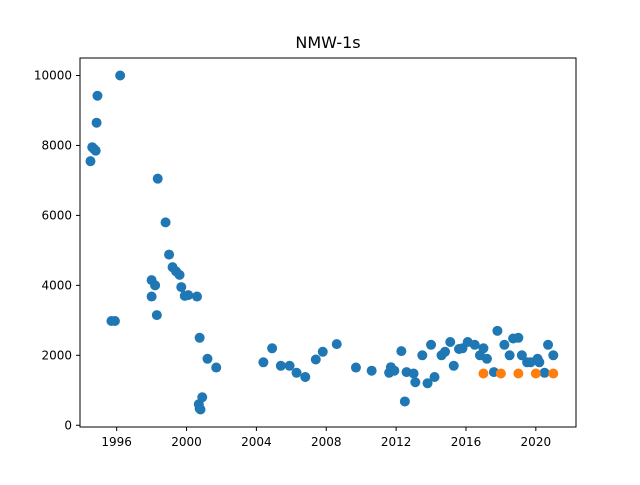 Image resolution: width=640 pixels, height=485 pixels. Describe the element at coordinates (68, 425) in the screenshot. I see `y-tick-label: 0` at that location.